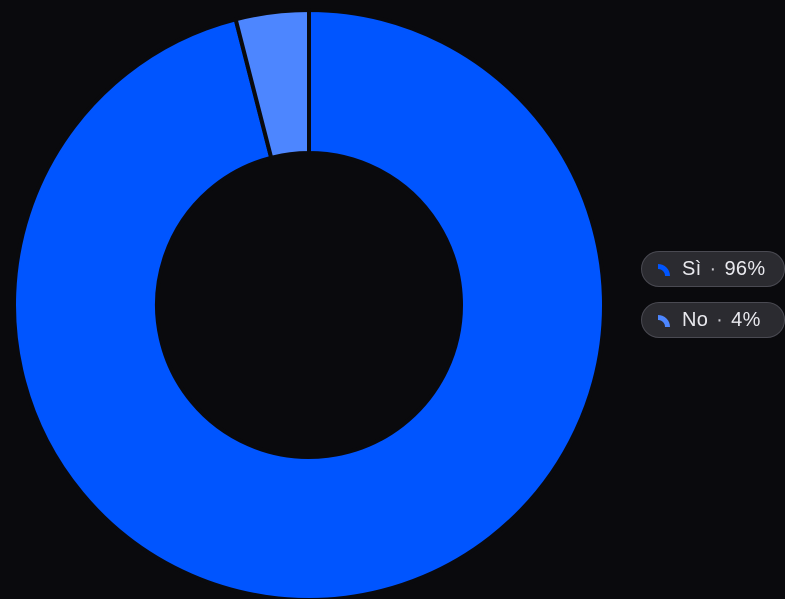 The height and width of the screenshot is (599, 785). I want to click on legend-swatch-no-icon, so click(664, 321).